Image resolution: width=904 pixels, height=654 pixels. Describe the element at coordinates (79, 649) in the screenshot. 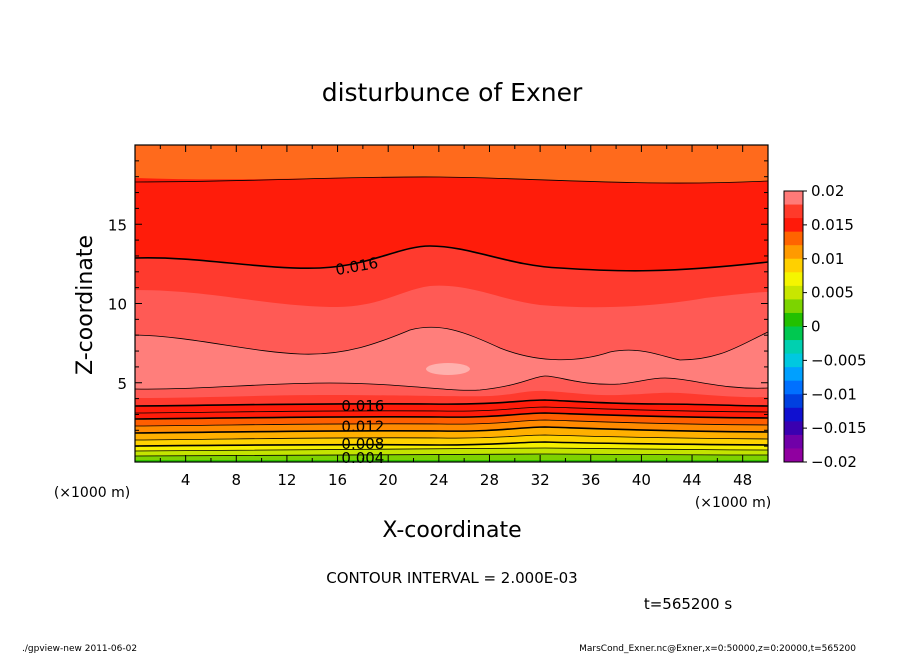

I see `footer-left: ./gpview-new 2011-06-02` at that location.